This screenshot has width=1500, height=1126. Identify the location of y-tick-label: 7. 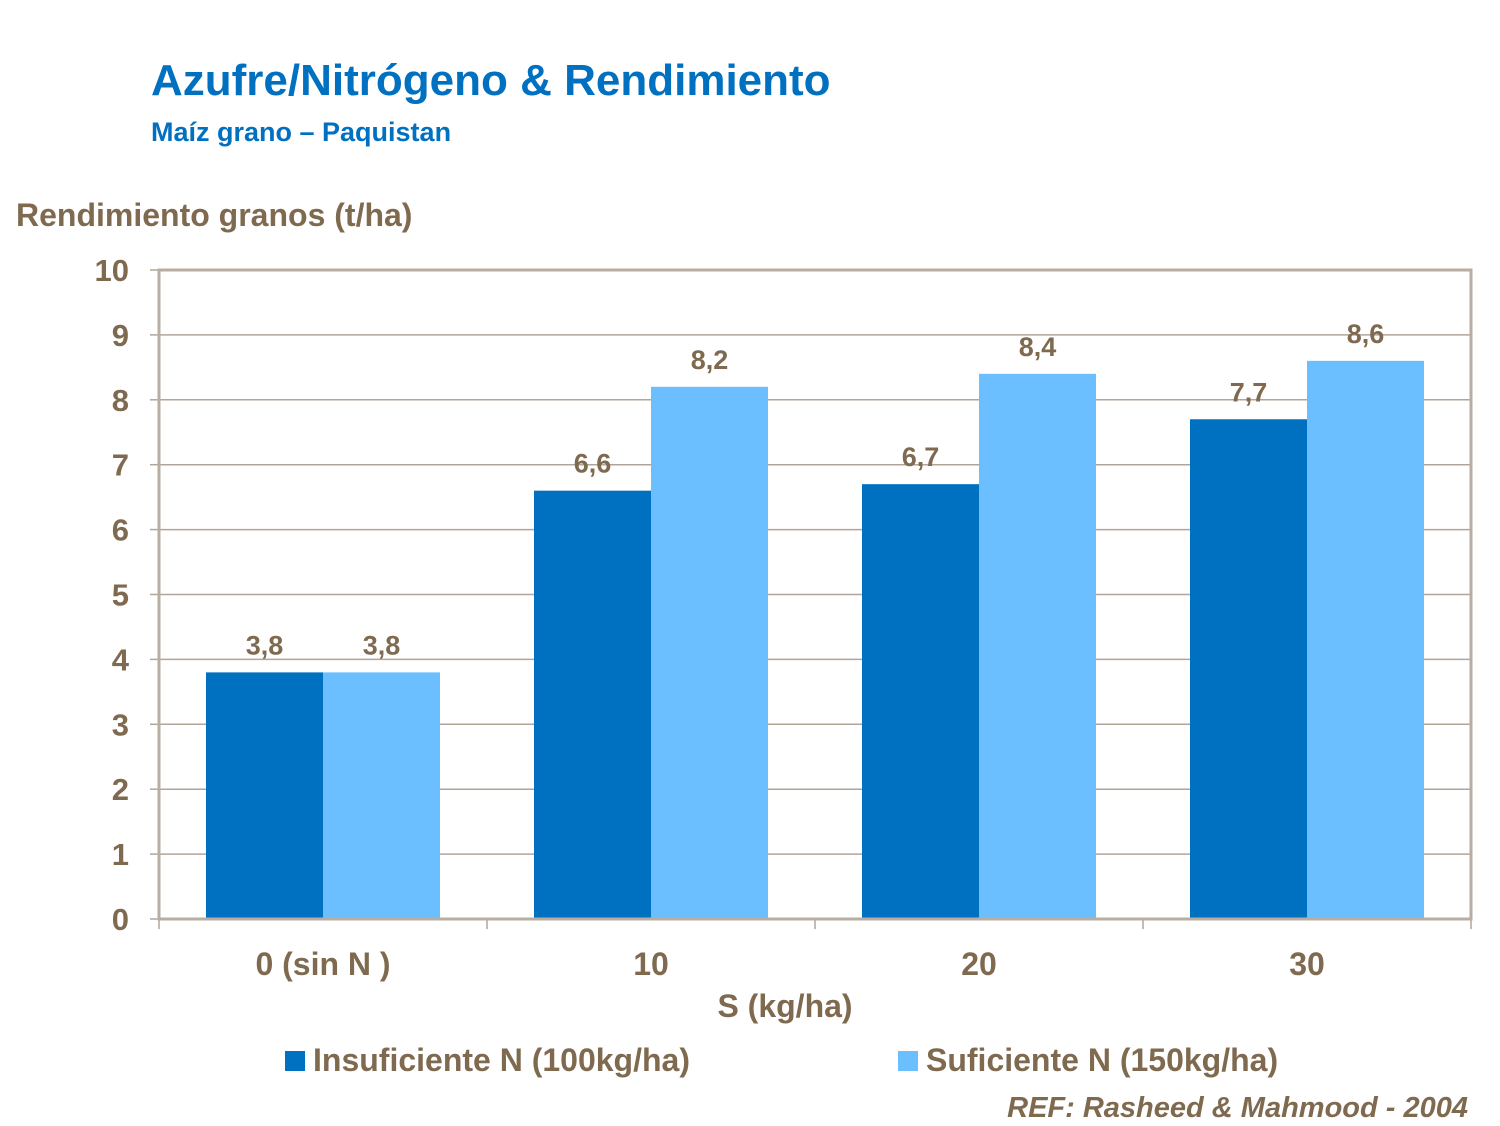
(120, 465).